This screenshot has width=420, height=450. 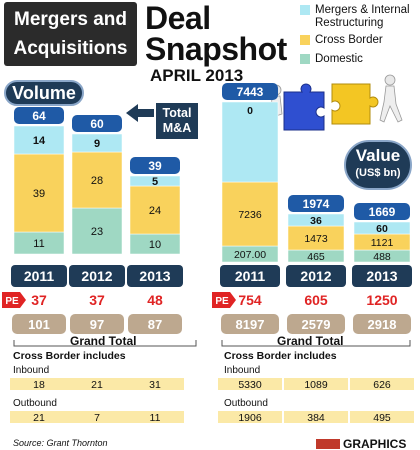 I want to click on total-label-value-2012: 1974, so click(x=316, y=204).